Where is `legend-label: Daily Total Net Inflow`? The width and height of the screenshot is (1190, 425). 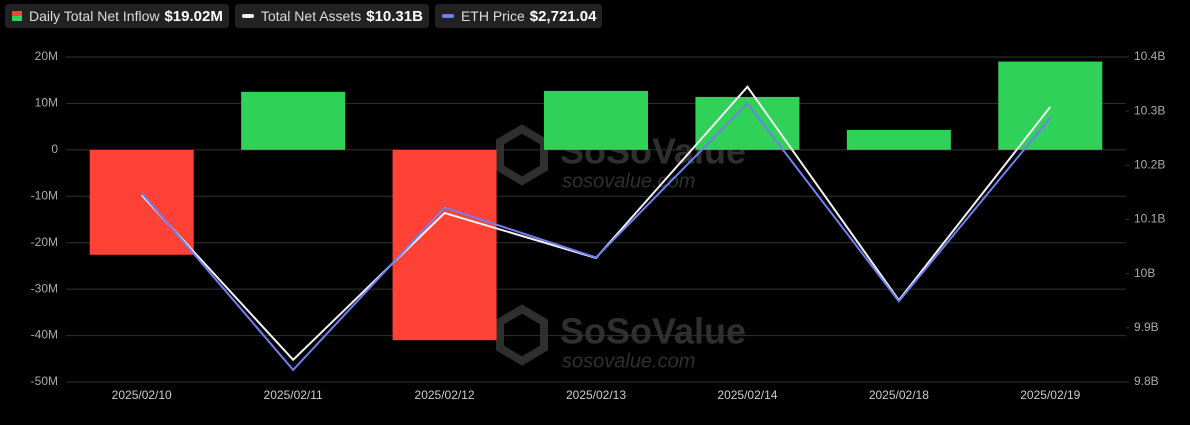
legend-label: Daily Total Net Inflow is located at coordinates (94, 16).